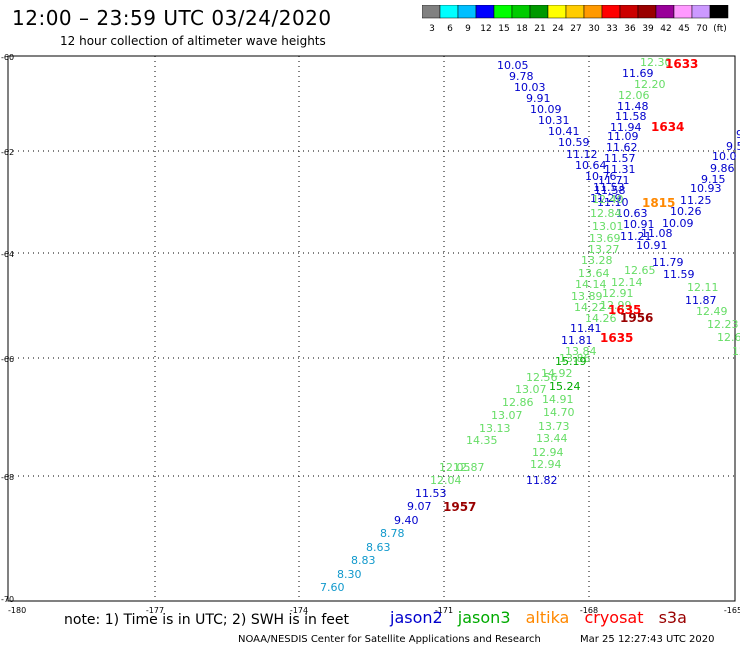  I want to click on swh-sounding: 13.28, so click(597, 260).